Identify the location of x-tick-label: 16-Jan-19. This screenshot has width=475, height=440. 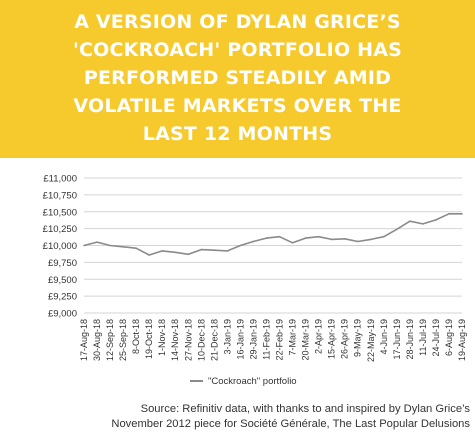
(240, 339).